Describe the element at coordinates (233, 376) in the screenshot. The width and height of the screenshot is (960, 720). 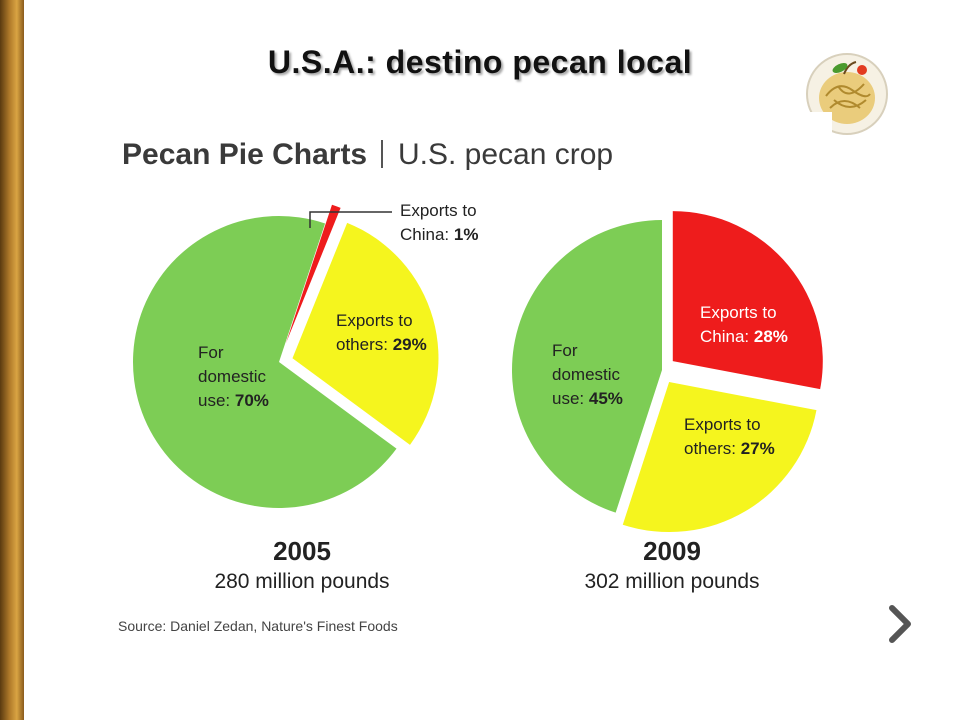
I see `pie-2005-label-2: For domestic use: 70%` at that location.